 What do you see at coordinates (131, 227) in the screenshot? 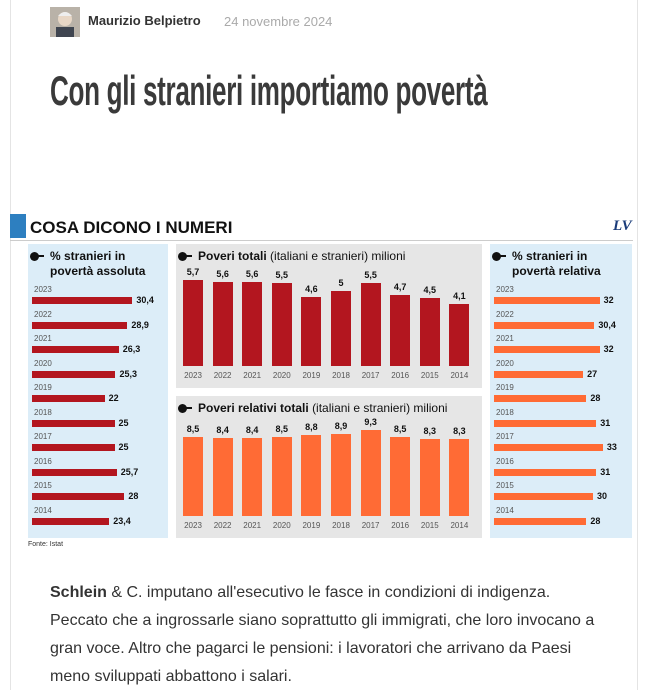
I see `infographic-title: COSA DICONO I NUMERI` at bounding box center [131, 227].